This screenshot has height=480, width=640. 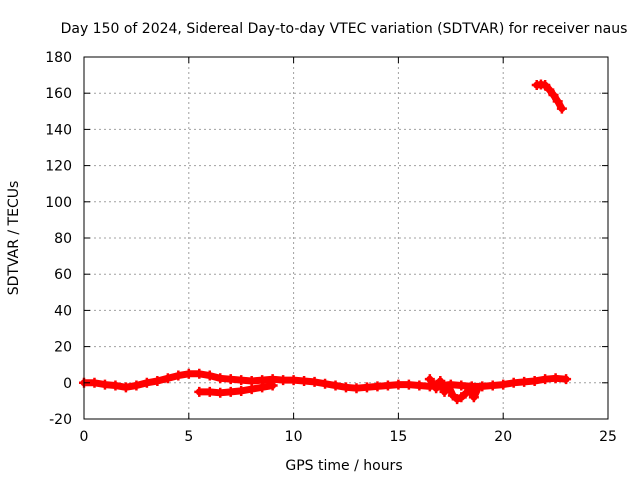 What do you see at coordinates (58, 58) in the screenshot?
I see `y-tick-label-10: 180` at bounding box center [58, 58].